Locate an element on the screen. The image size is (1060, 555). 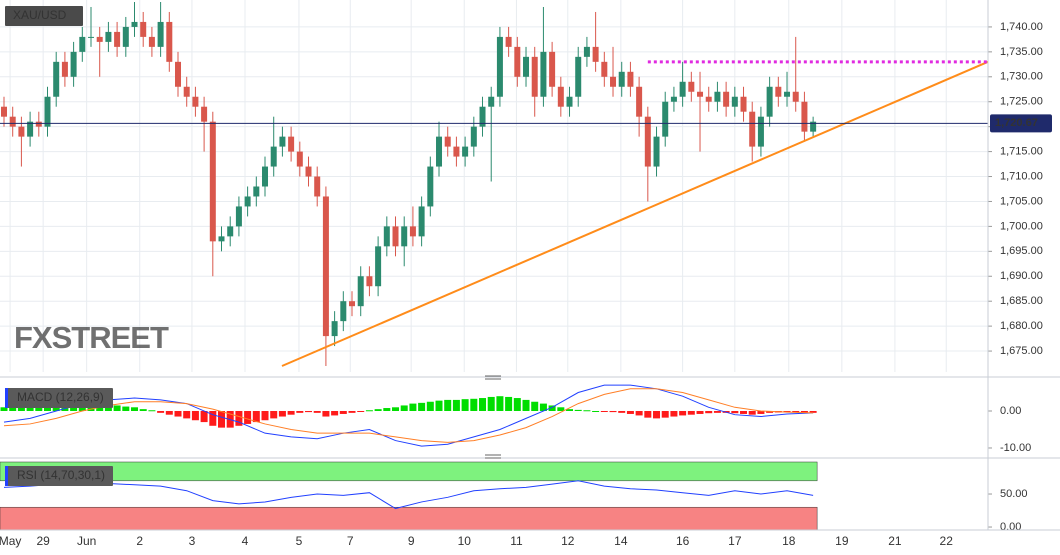
panel-title: MACD (12,26,9) is located at coordinates (60, 397).